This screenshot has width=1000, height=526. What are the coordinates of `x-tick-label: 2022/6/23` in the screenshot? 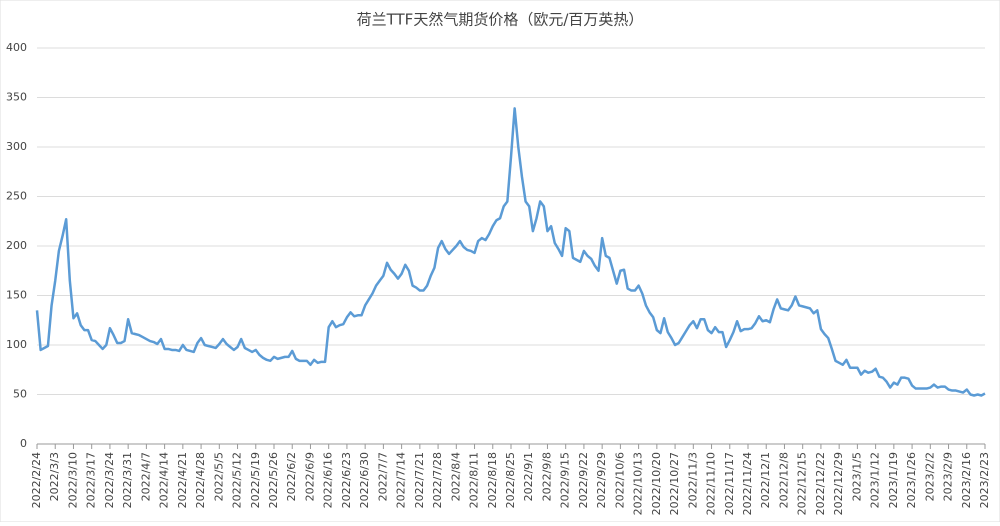 It's located at (346, 480).